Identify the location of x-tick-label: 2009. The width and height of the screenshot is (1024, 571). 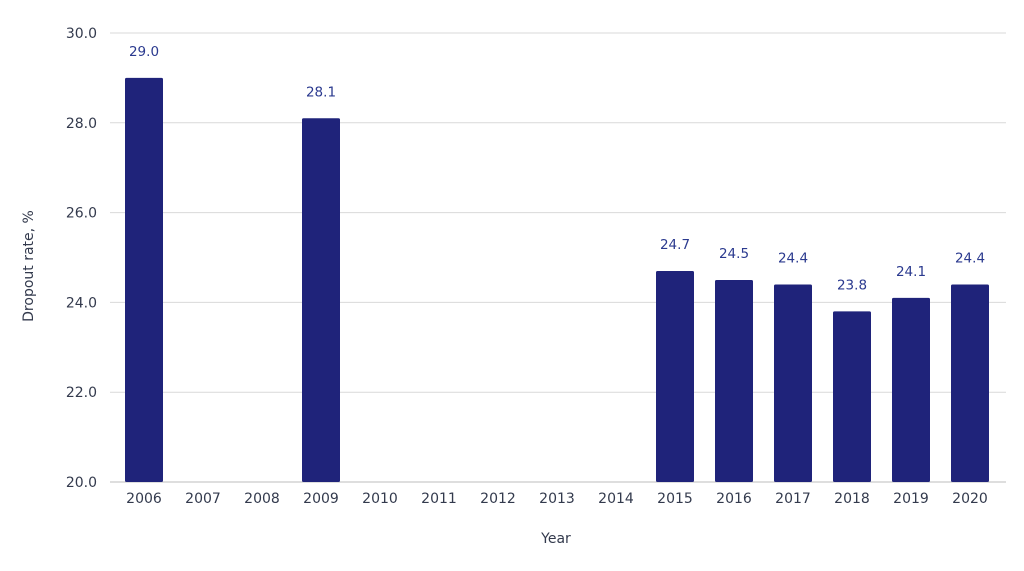
(321, 499).